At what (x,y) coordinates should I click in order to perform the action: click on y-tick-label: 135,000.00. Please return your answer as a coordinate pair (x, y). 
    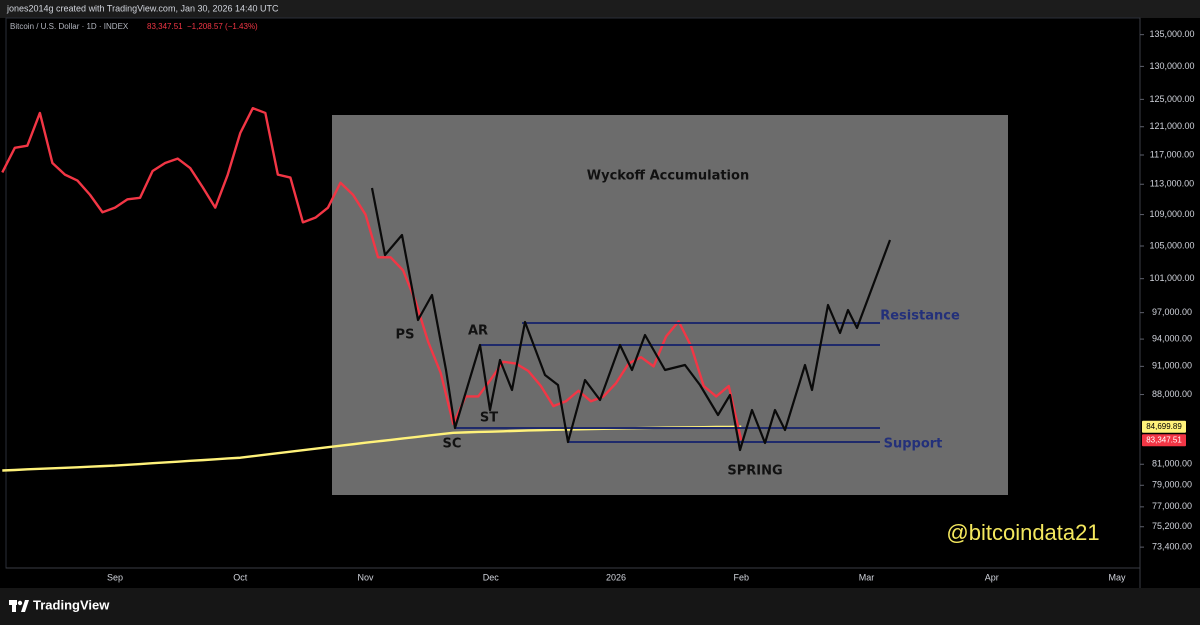
    Looking at the image, I should click on (1171, 34).